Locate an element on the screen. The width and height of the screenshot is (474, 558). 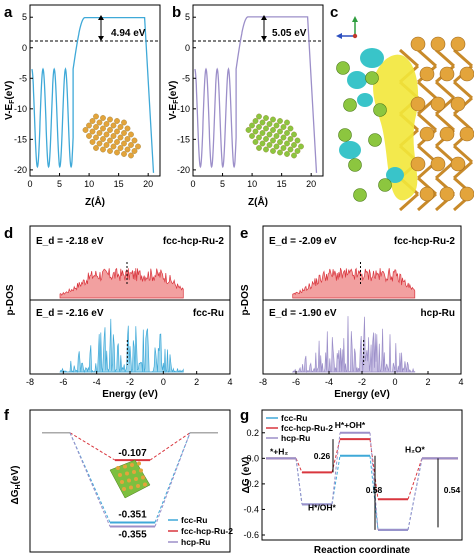
y-tick-label: -0.6 is located at coordinates (251, 535).